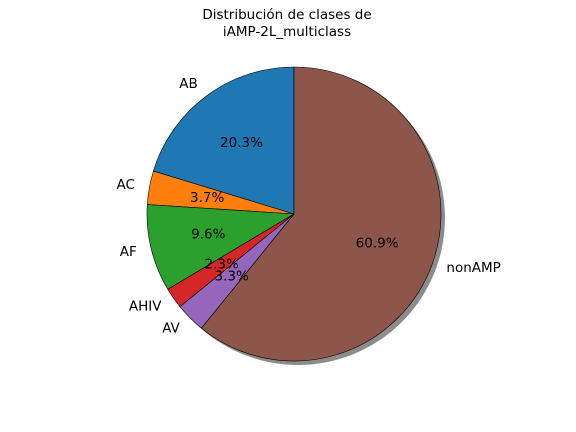 This screenshot has height=432, width=576. I want to click on slice-label-ac: AC, so click(125, 185).